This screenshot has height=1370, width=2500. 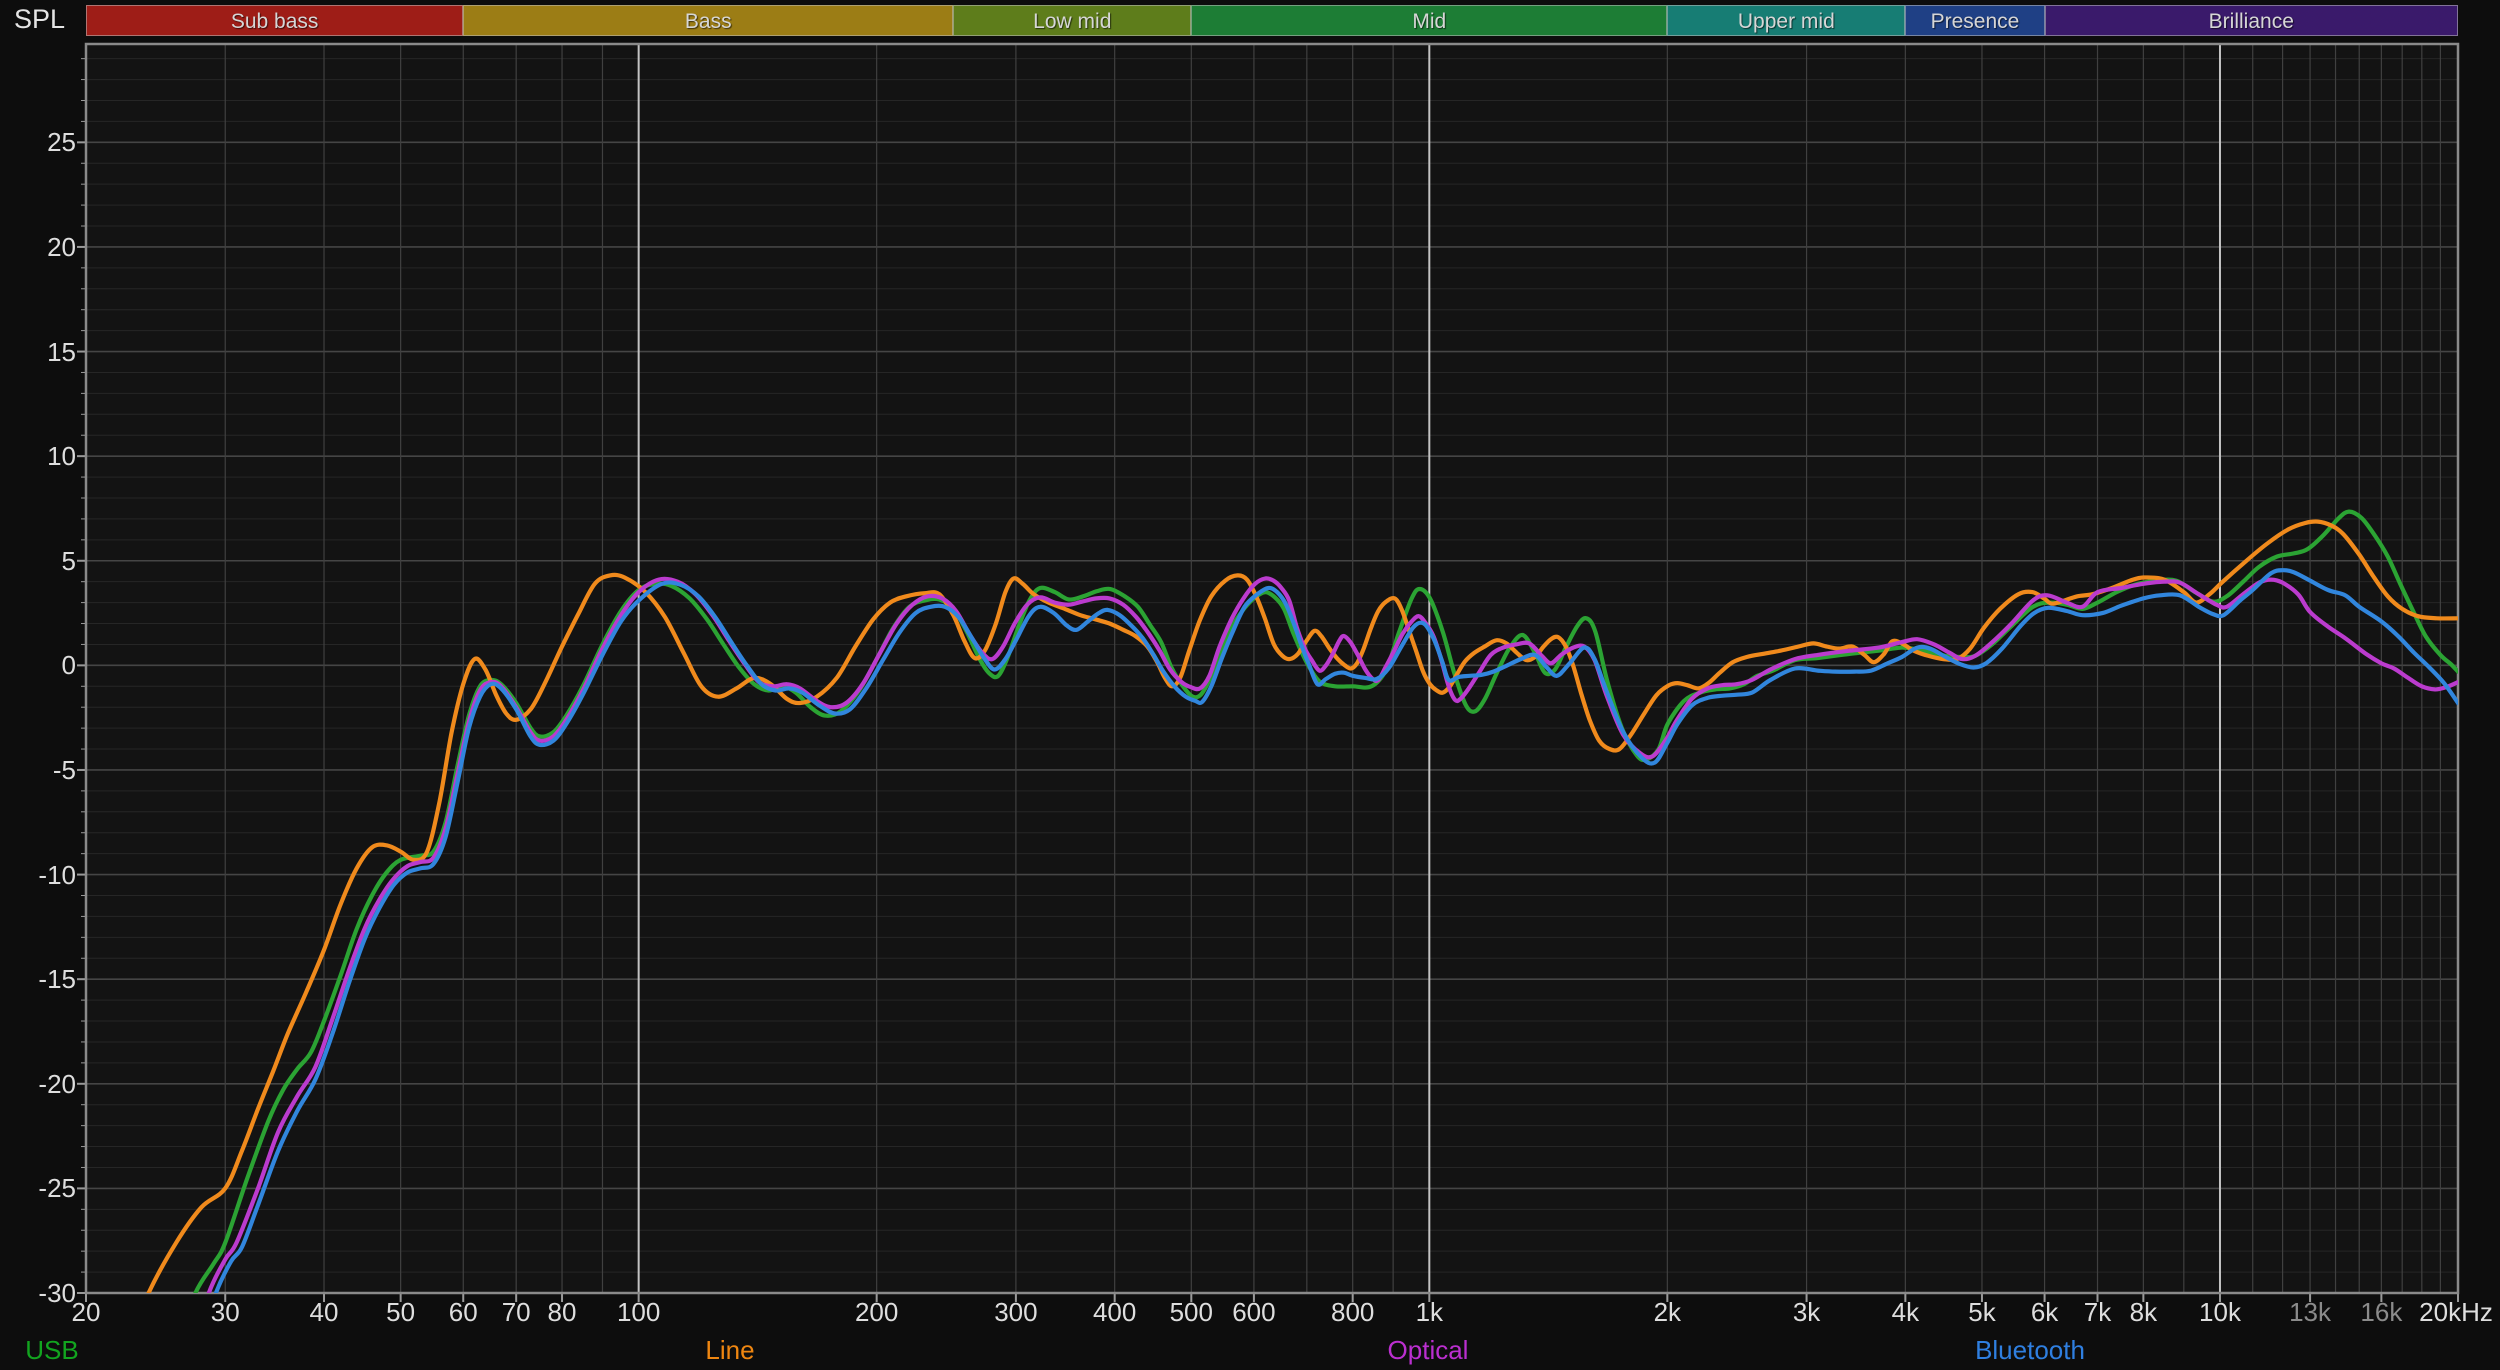 What do you see at coordinates (1429, 20) in the screenshot?
I see `band-mid: Mid` at bounding box center [1429, 20].